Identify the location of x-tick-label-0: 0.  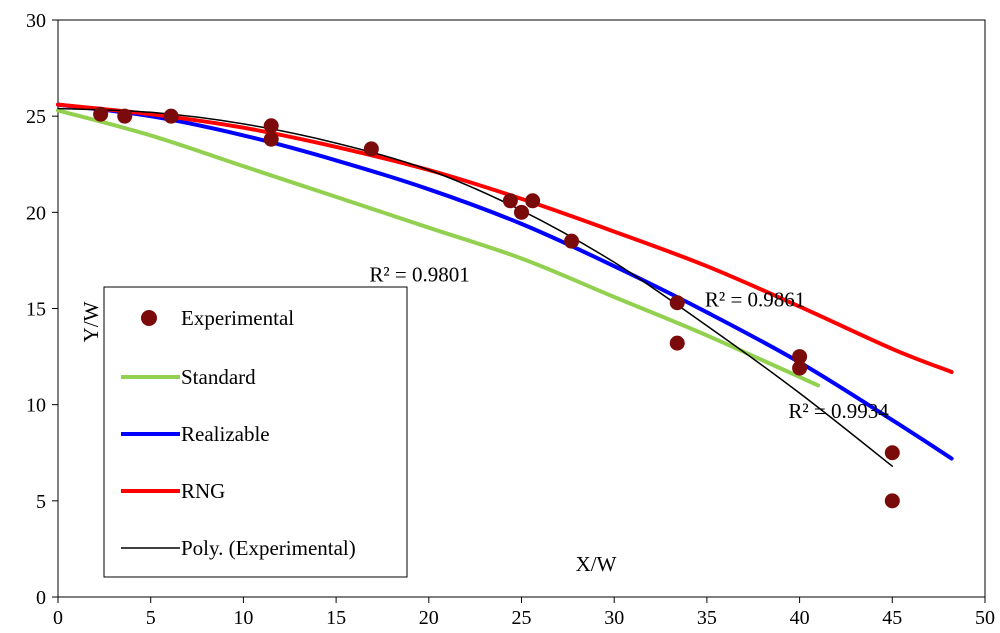
(58, 618).